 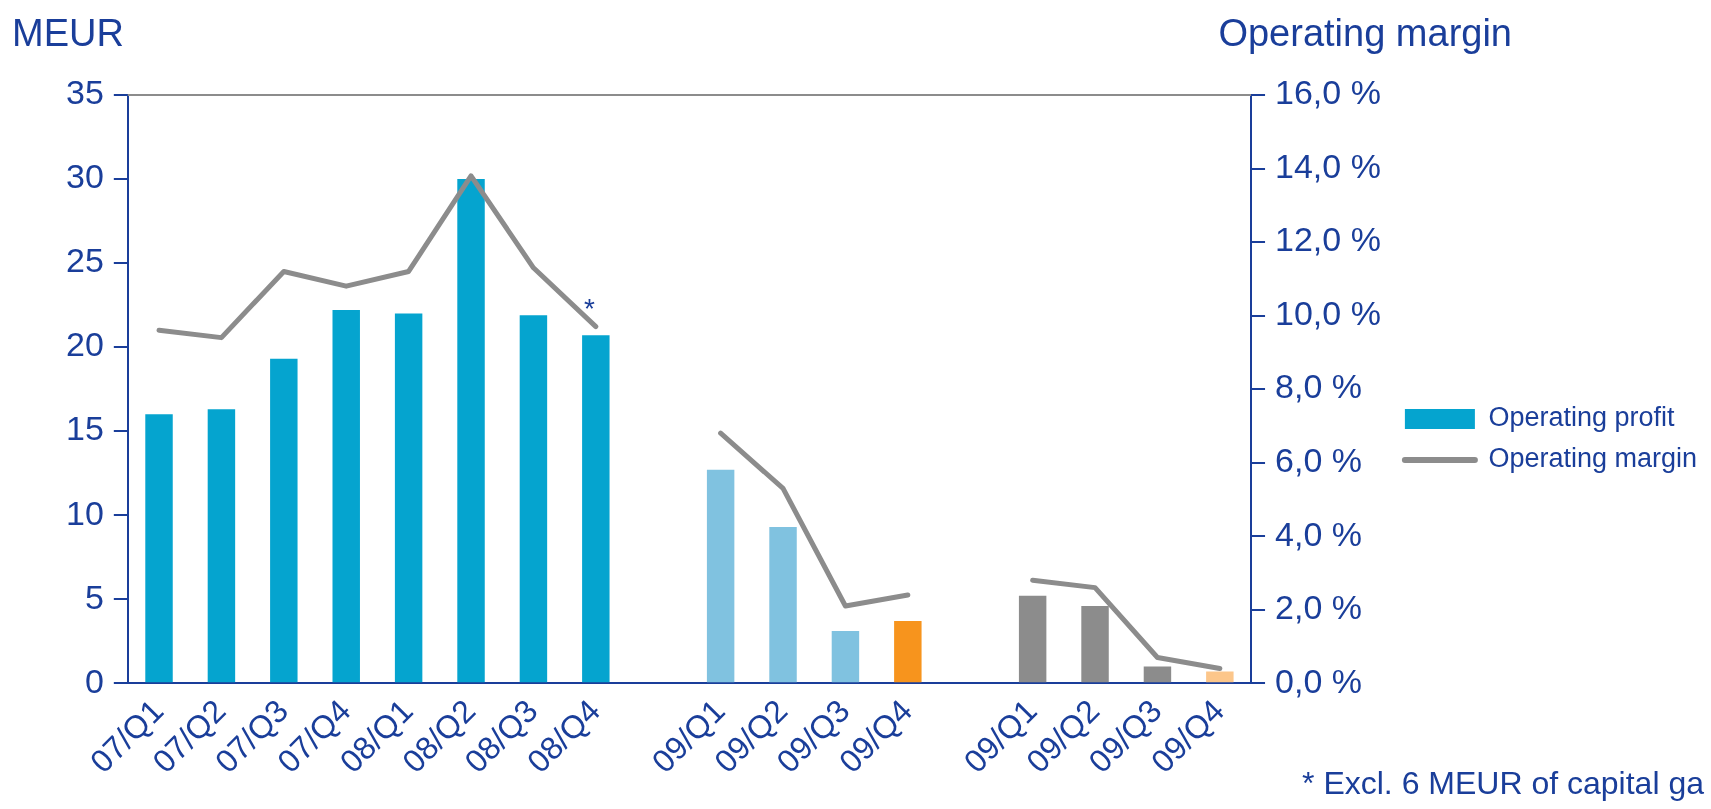 What do you see at coordinates (1365, 33) in the screenshot?
I see `y2-axis-title: Operating margin` at bounding box center [1365, 33].